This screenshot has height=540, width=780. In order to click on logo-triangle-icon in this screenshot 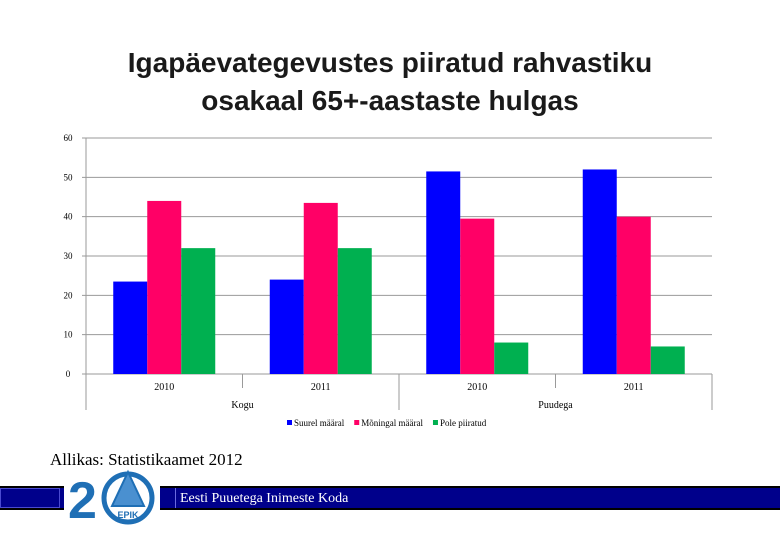, I will do `click(128, 488)`.